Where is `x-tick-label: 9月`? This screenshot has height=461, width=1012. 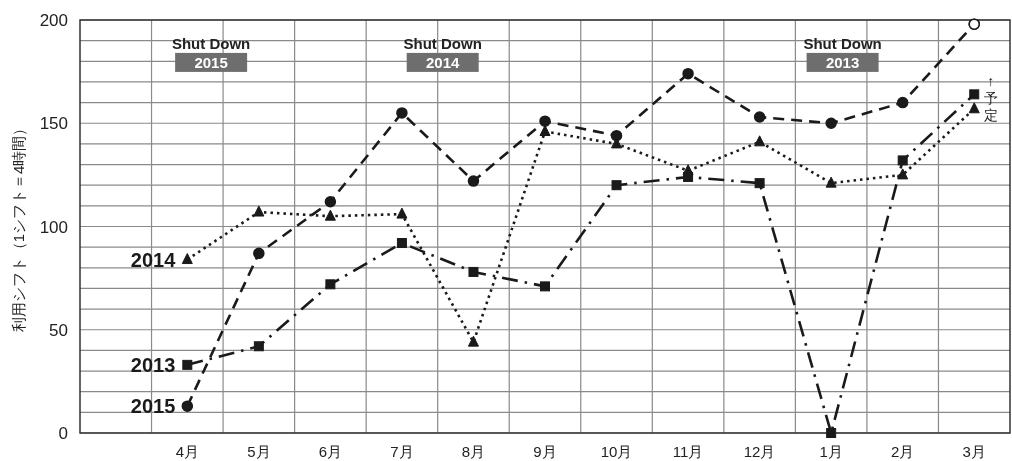 x-tick-label: 9月 is located at coordinates (545, 451).